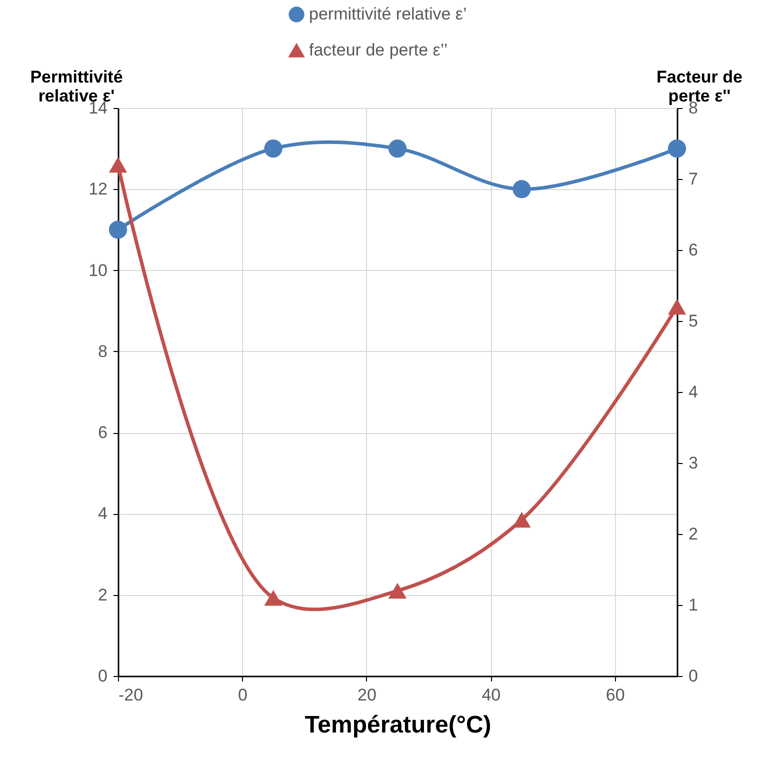 The height and width of the screenshot is (766, 757). What do you see at coordinates (378, 50) in the screenshot?
I see `legend-label: facteur de perte ε’’` at bounding box center [378, 50].